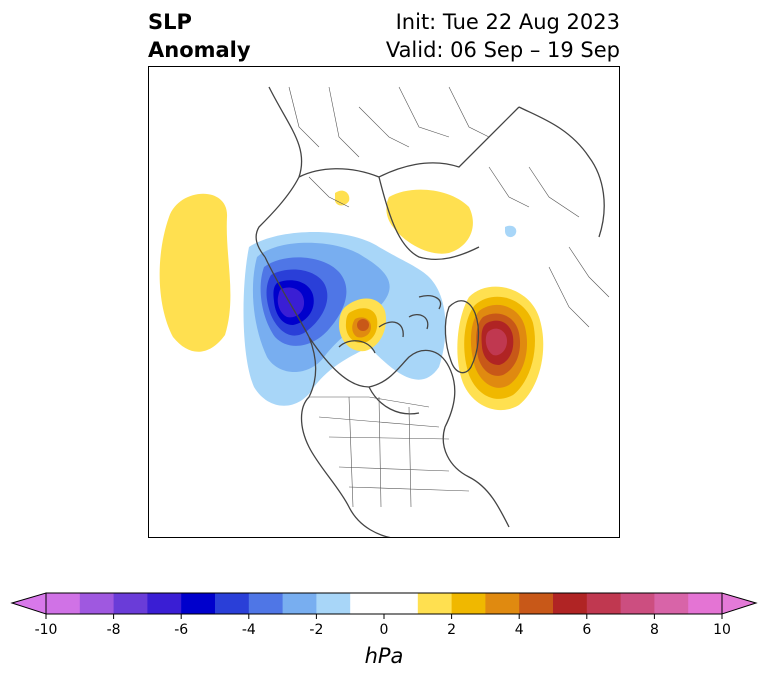 The height and width of the screenshot is (684, 768). I want to click on colorbar-tick-label: -8, so click(114, 630).